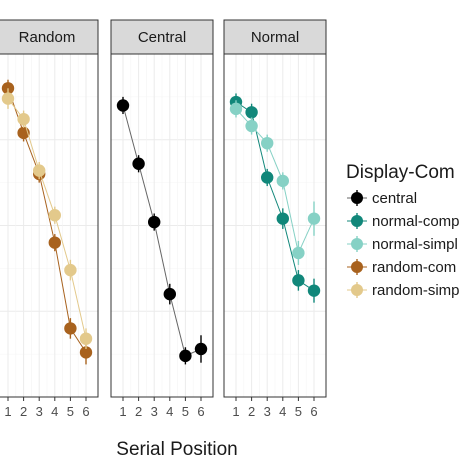  I want to click on panel-title: Central, so click(162, 37).